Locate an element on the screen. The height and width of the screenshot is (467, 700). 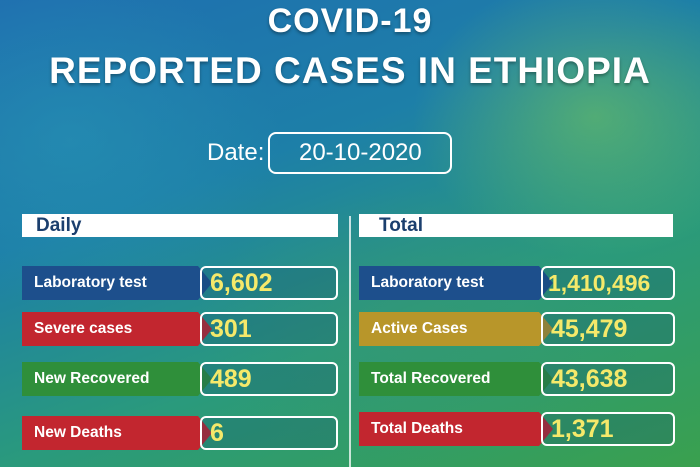
row-label: Active Cases is located at coordinates (456, 329).